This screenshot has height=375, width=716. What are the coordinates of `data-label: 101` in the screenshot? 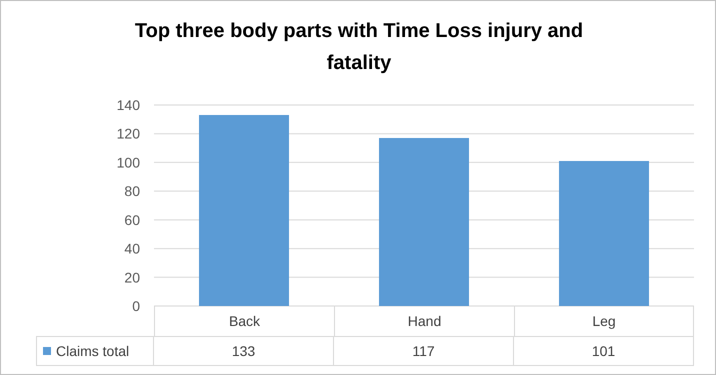 It's located at (604, 351).